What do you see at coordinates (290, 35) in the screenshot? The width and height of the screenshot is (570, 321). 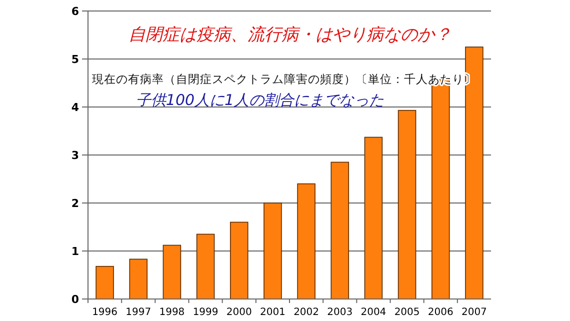 I see `text: 自閉症は疫病、流行病・はやり病なのか？` at bounding box center [290, 35].